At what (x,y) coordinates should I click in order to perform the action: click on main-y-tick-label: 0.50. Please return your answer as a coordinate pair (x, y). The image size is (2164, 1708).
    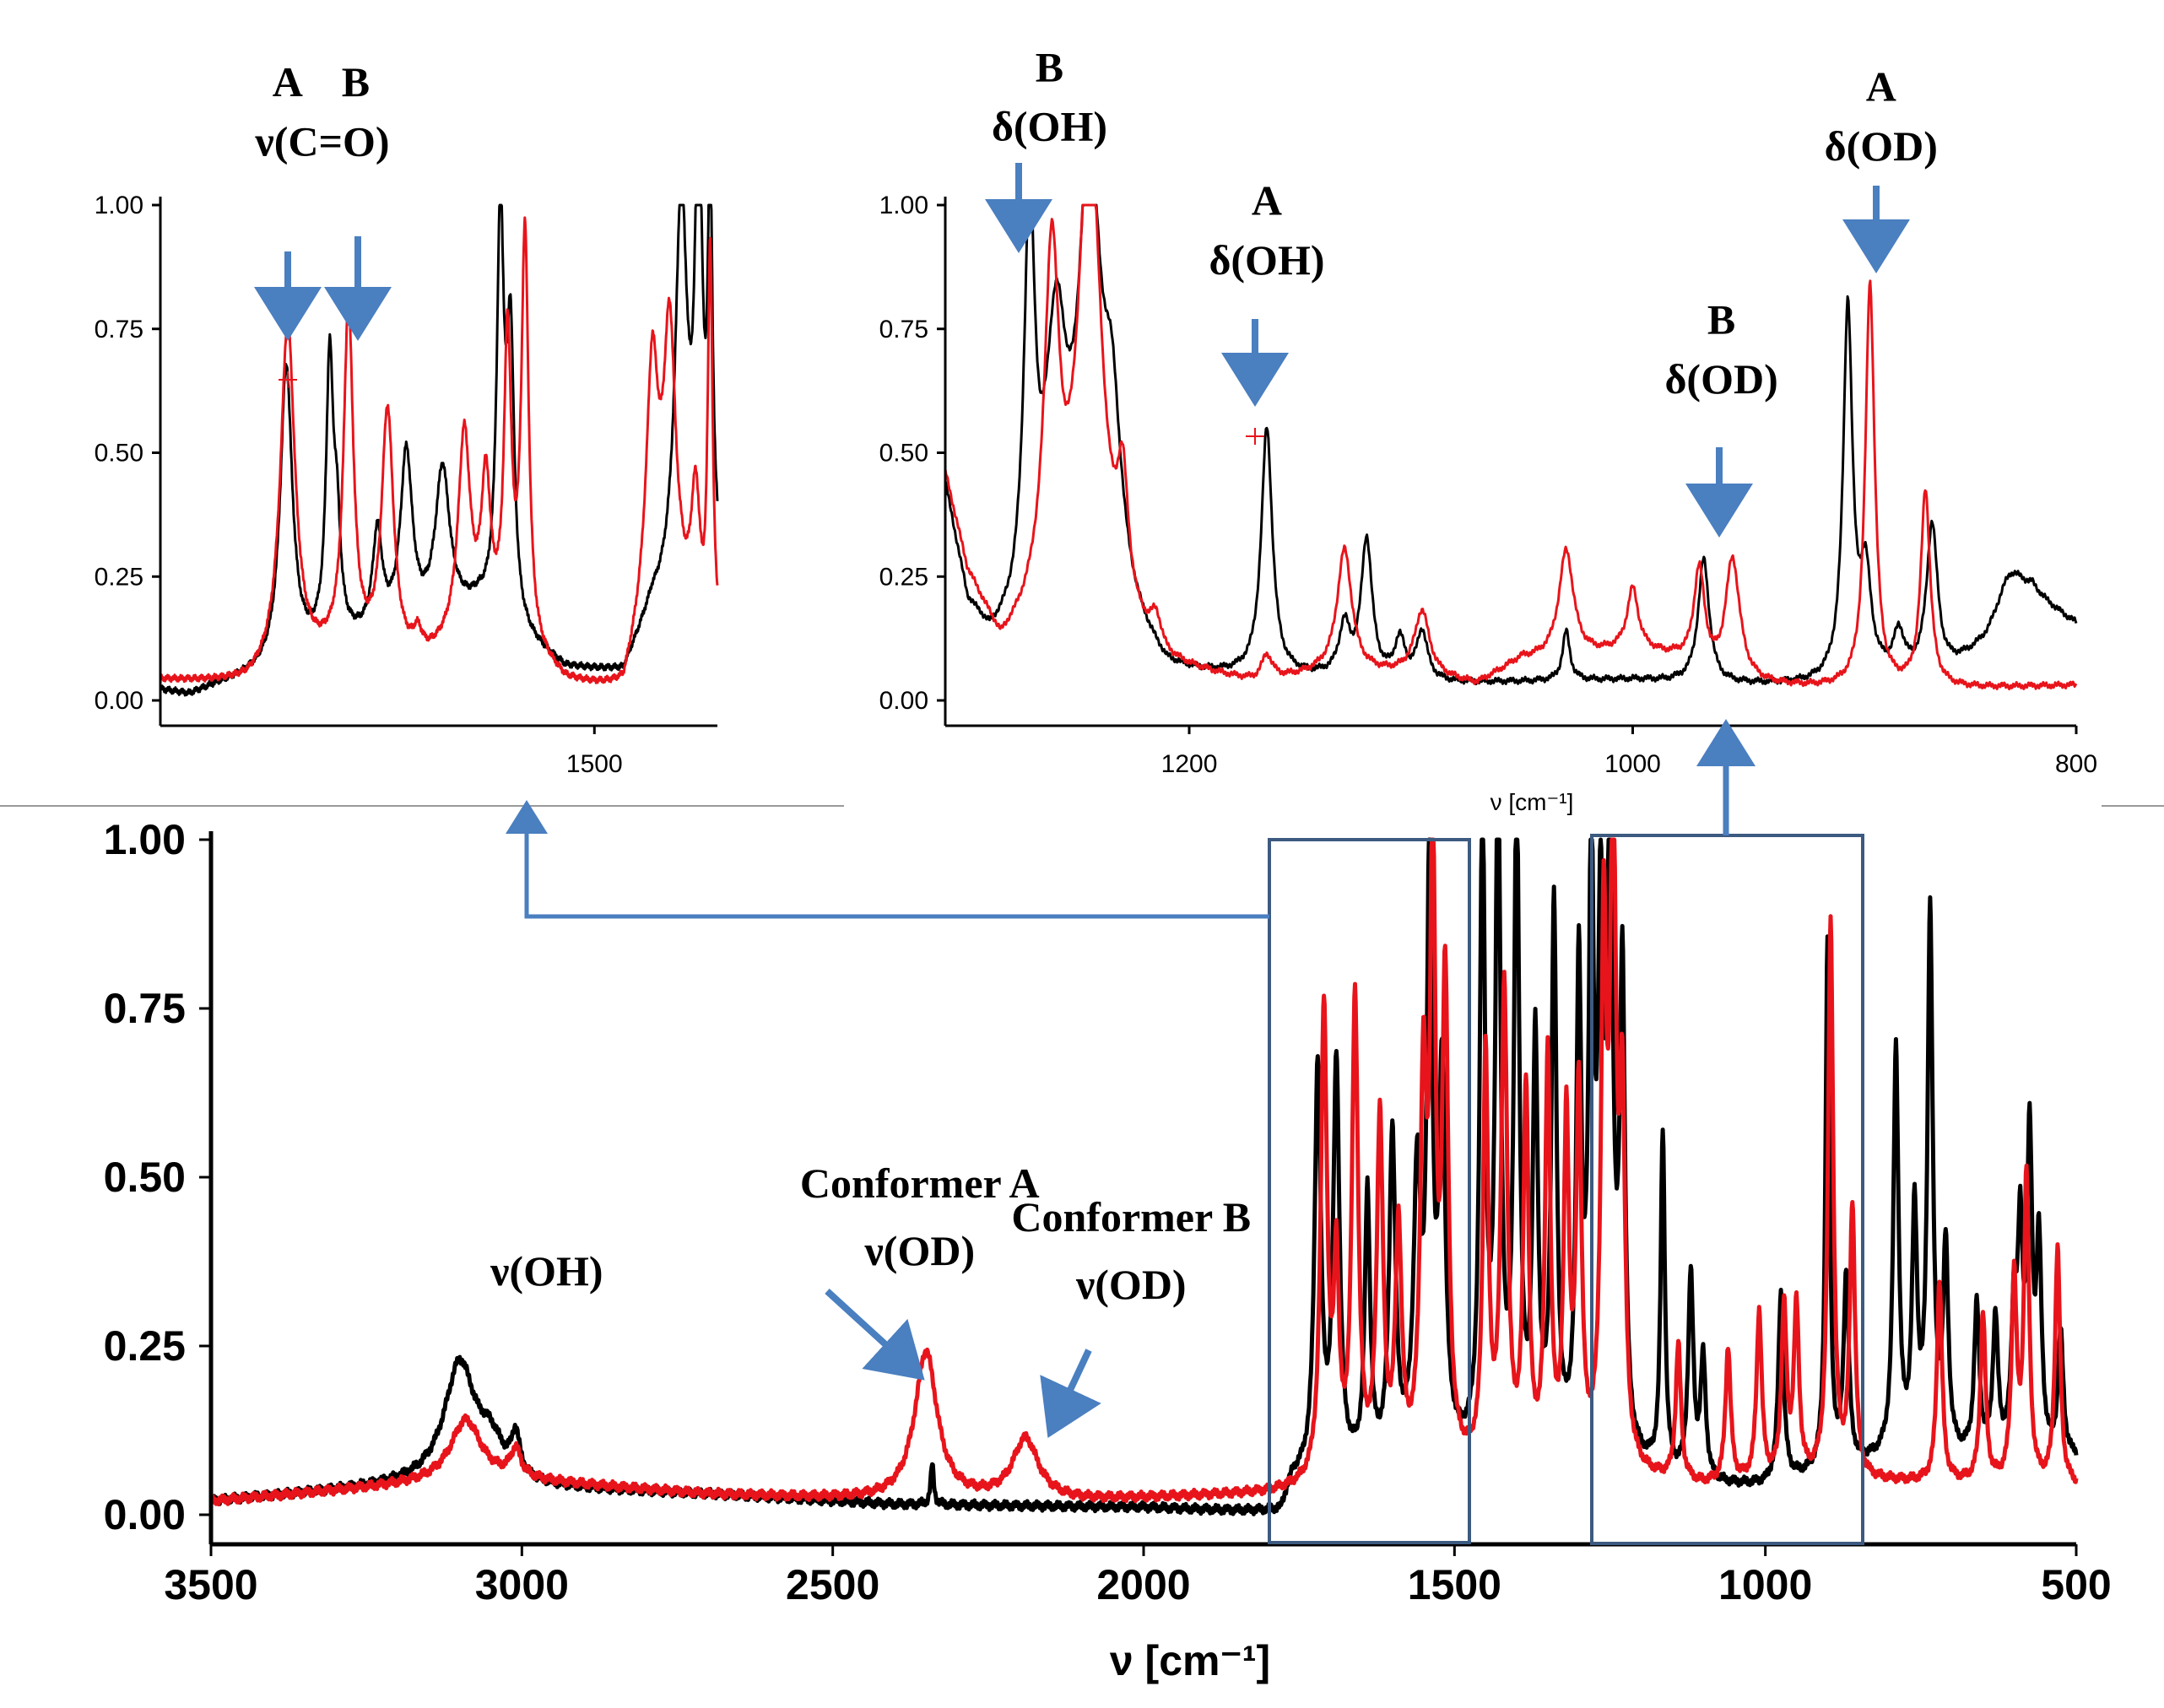
    Looking at the image, I should click on (145, 1177).